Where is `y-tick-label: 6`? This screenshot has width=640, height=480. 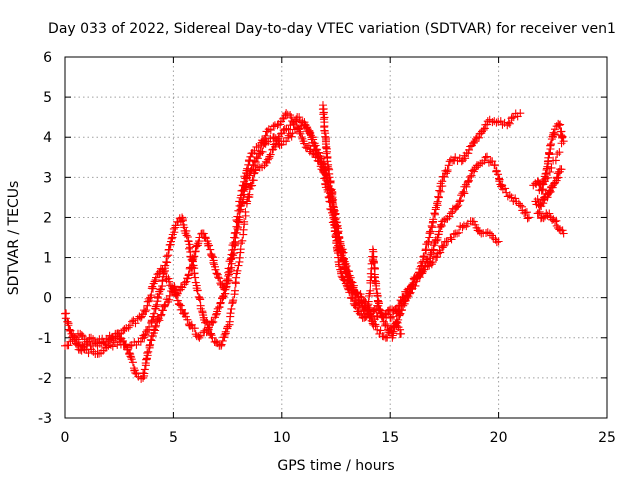
y-tick-label: 6 is located at coordinates (47, 58).